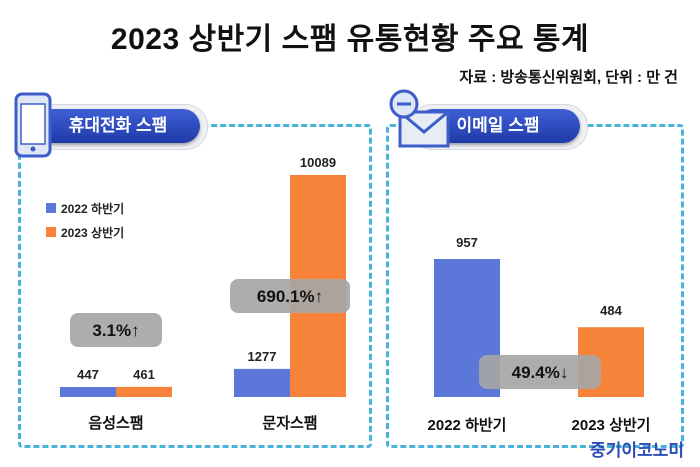 This screenshot has width=700, height=467. Describe the element at coordinates (318, 162) in the screenshot. I see `bar-value-label: 10089` at that location.